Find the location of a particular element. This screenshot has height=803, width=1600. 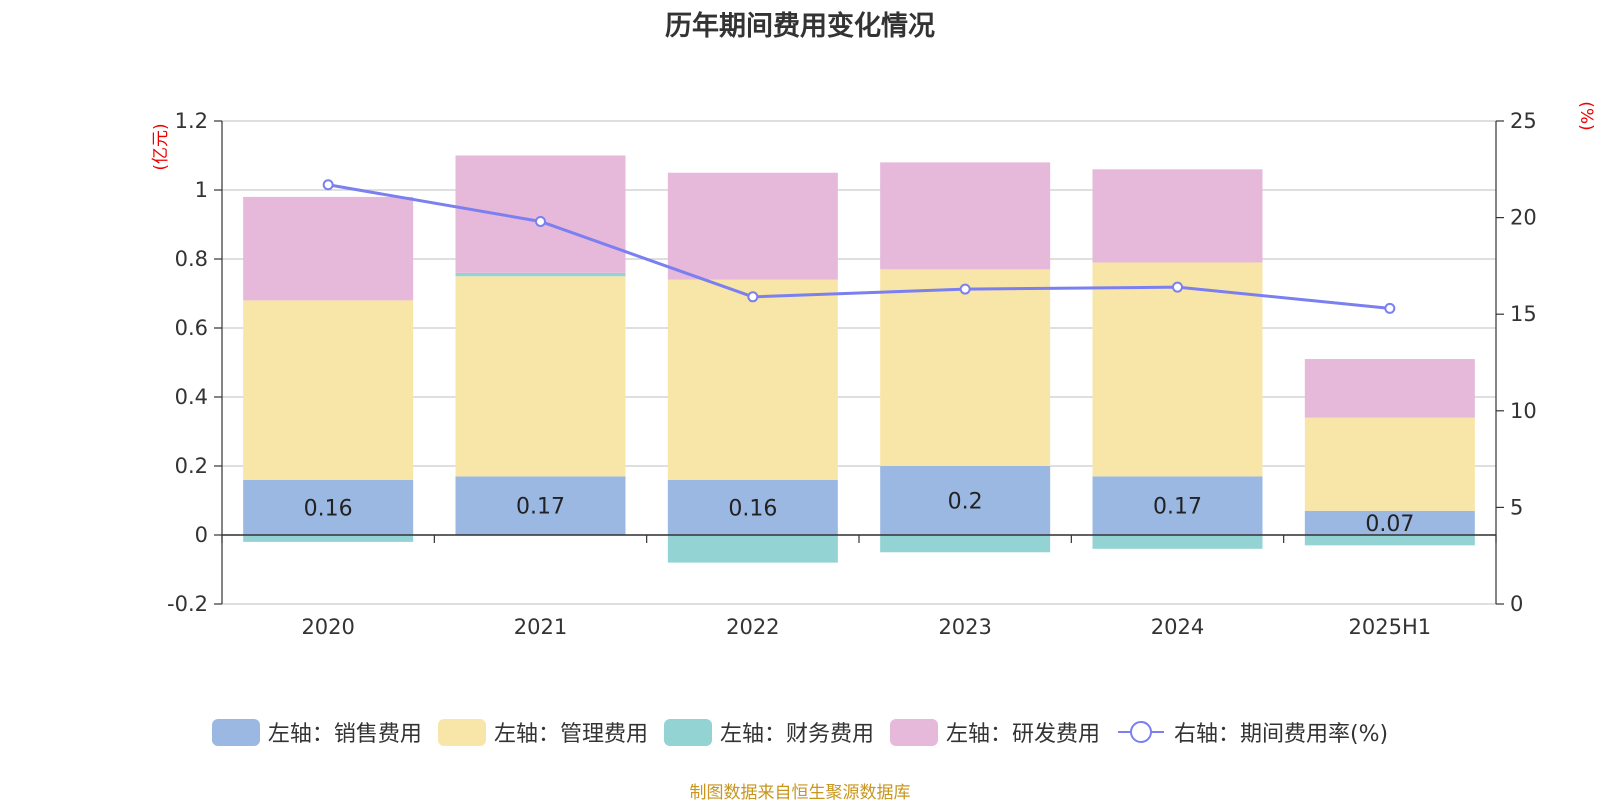

data-label: 0.07 is located at coordinates (1389, 524).